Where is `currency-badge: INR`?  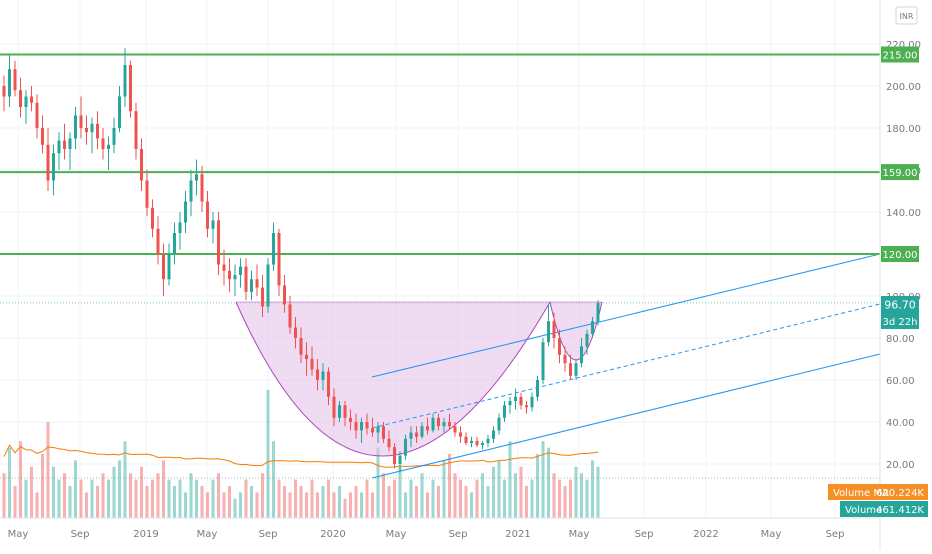
currency-badge: INR is located at coordinates (906, 15).